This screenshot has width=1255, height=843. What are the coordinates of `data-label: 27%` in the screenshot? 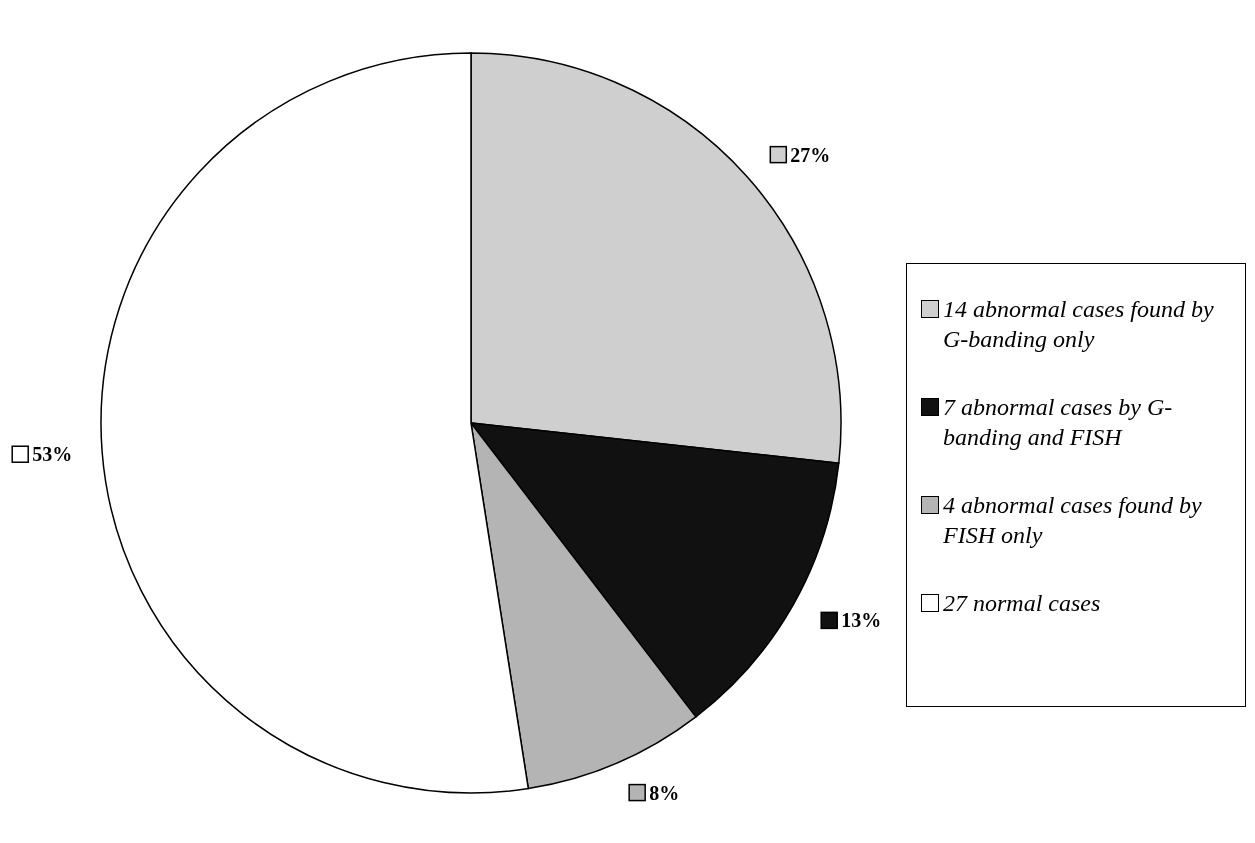 It's located at (810, 154).